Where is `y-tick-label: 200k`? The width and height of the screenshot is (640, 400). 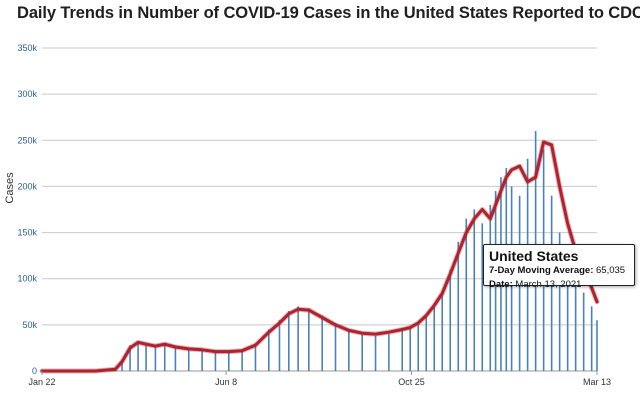
y-tick-label: 200k is located at coordinates (27, 186).